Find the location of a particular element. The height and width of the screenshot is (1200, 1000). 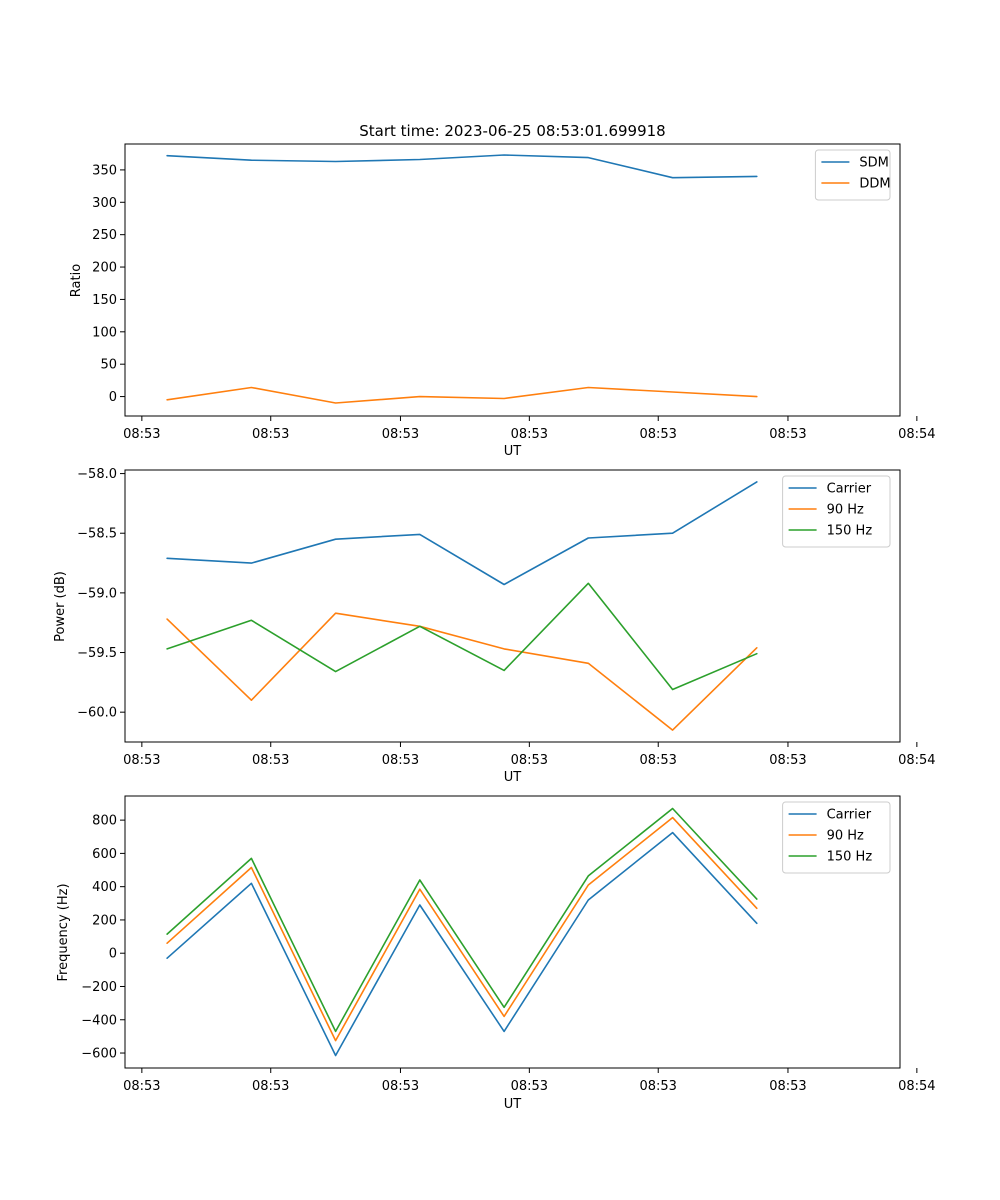

y-tick-label: 50 is located at coordinates (108, 365).